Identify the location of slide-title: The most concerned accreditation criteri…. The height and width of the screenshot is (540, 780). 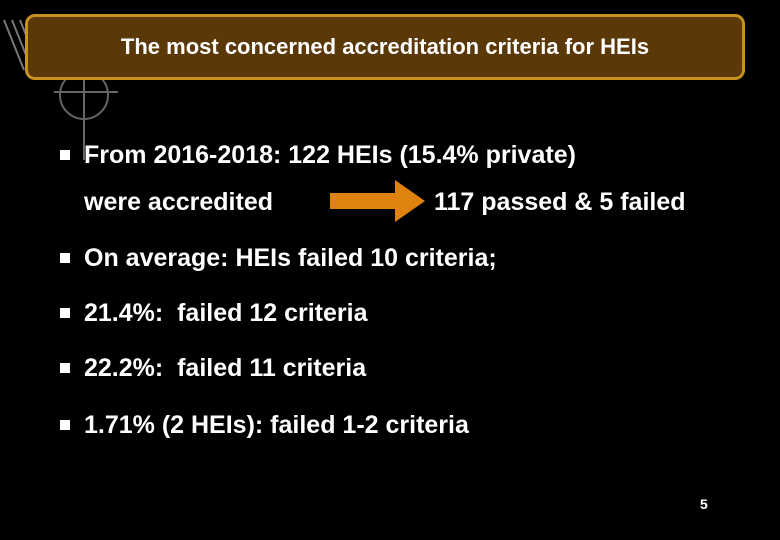
(385, 46).